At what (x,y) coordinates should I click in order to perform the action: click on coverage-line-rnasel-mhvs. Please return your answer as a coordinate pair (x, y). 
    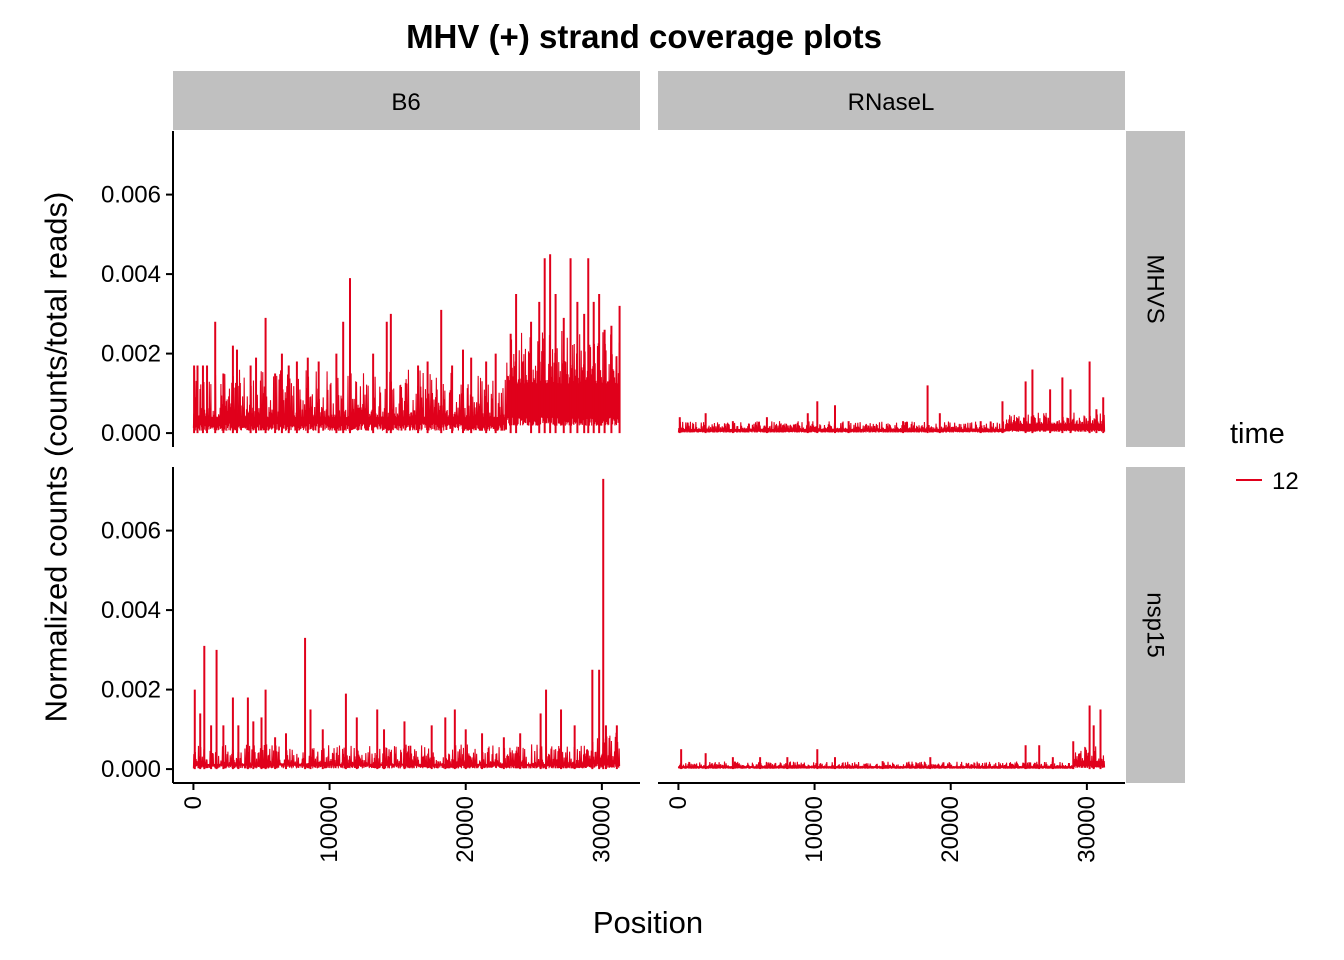
    Looking at the image, I should click on (891, 422).